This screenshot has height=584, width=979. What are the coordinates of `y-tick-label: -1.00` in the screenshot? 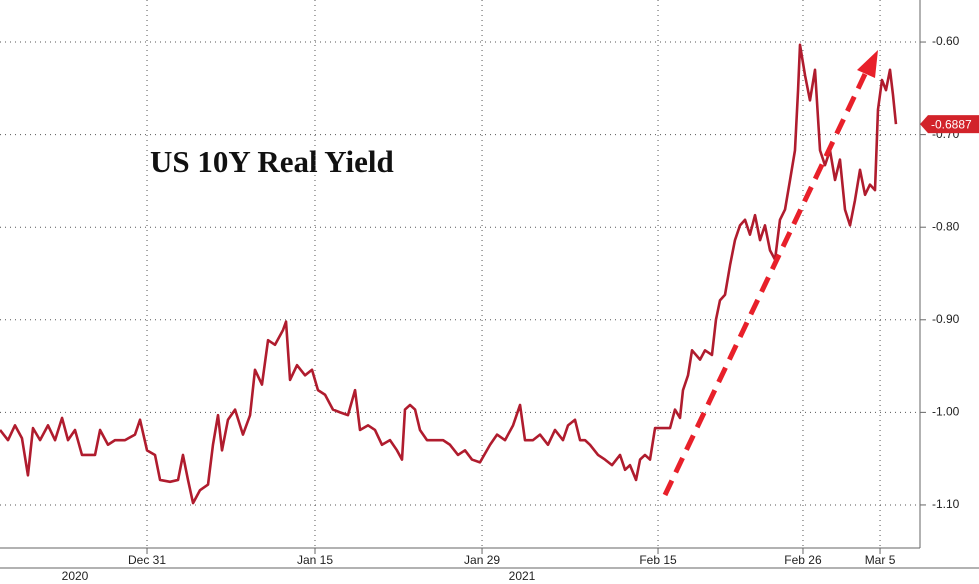 It's located at (946, 412).